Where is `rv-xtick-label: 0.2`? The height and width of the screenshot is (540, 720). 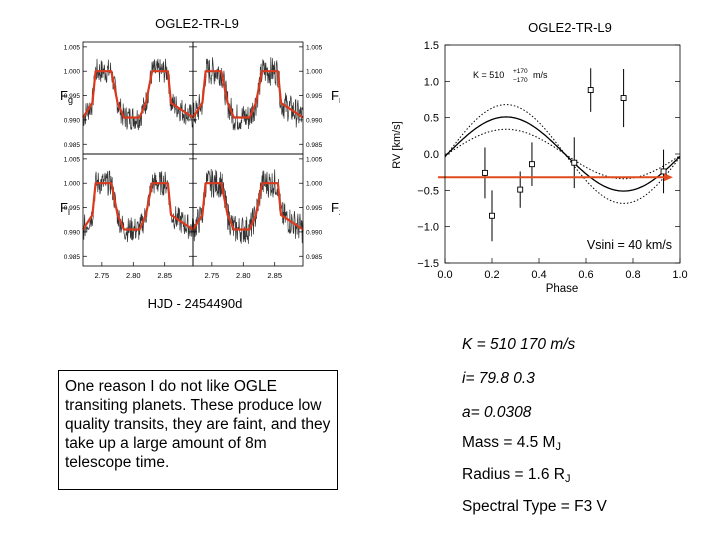
rv-xtick-label: 0.2 is located at coordinates (491, 275).